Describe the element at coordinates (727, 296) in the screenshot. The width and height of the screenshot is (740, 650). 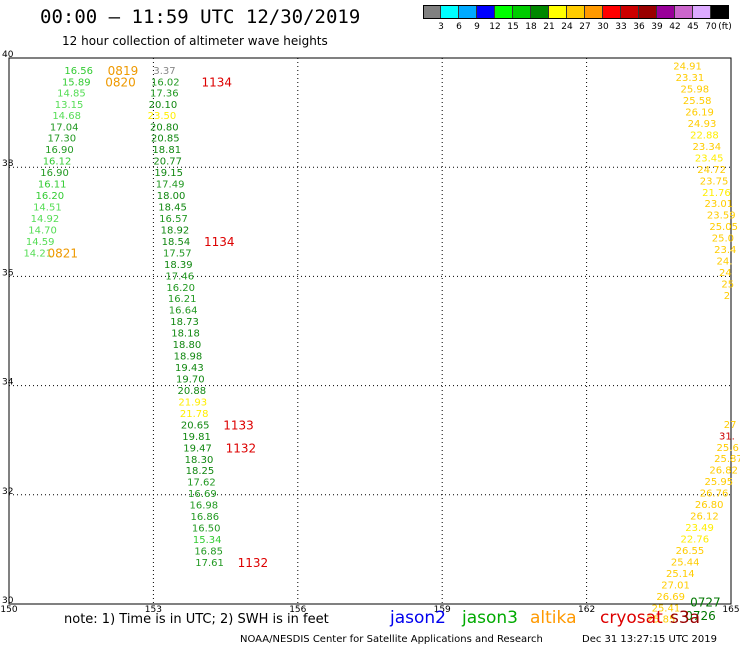
I see `swh-value: 2` at that location.